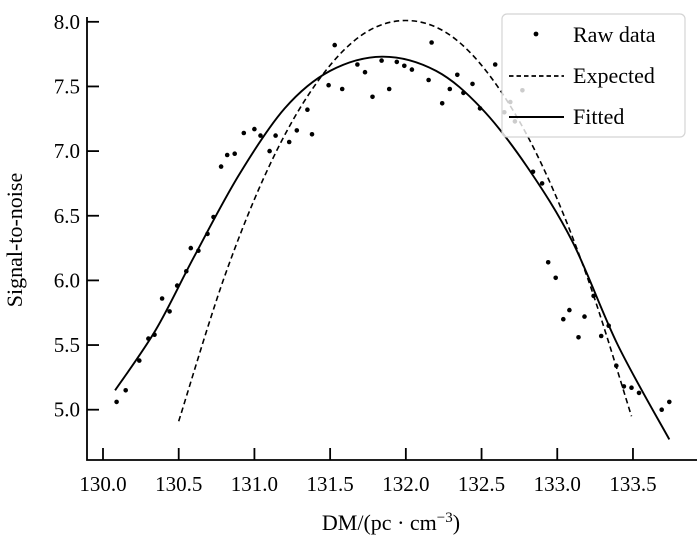  I want to click on y-axis-ticks: 5.0 5.5 6.0 6.5 7.0 7.5 8.0, so click(76, 216).